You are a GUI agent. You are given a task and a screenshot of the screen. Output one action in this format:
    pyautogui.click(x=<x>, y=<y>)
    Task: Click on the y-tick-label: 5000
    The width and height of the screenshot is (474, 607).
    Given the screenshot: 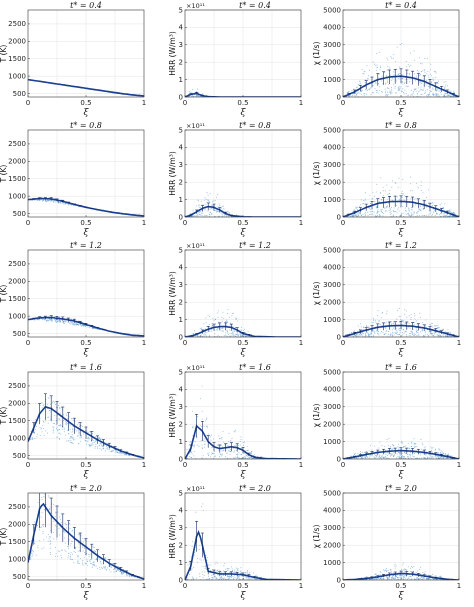 What is the action you would take?
    pyautogui.click(x=332, y=10)
    